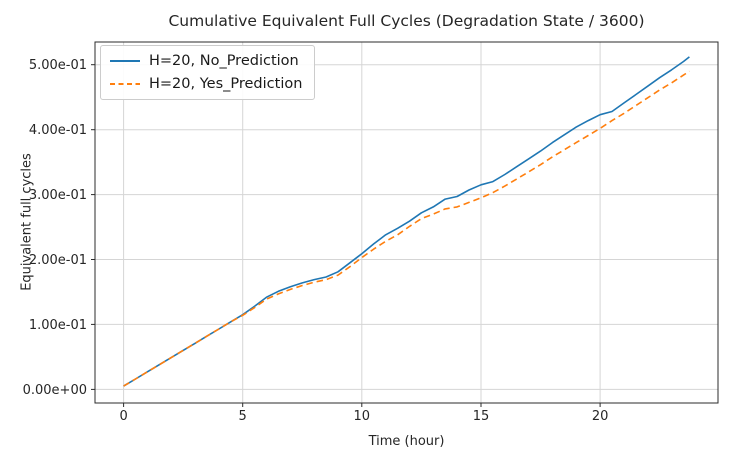  Describe the element at coordinates (123, 416) in the screenshot. I see `x-tick-label: 0` at that location.